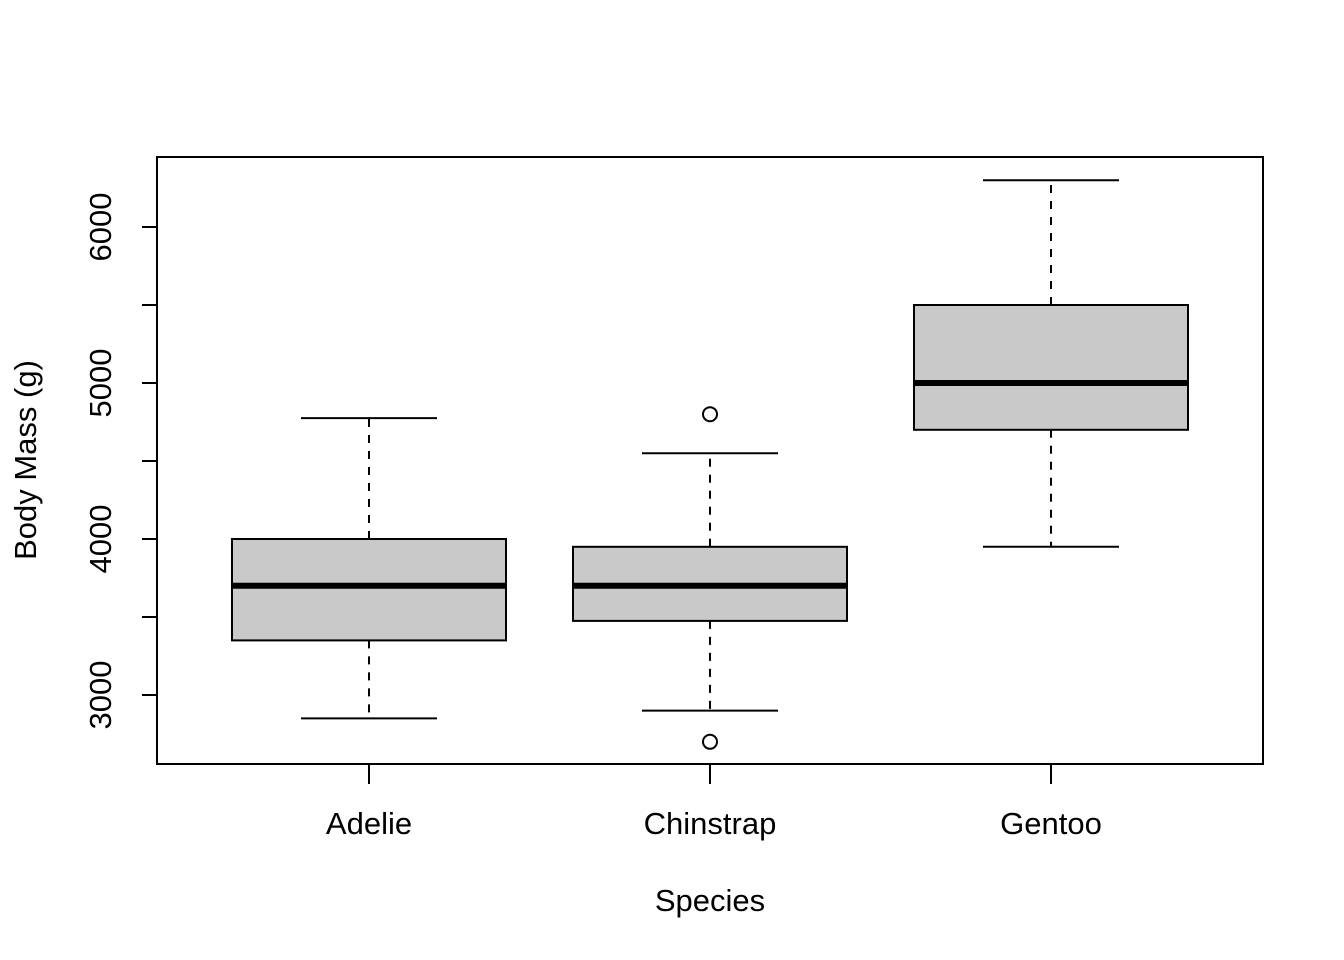 The width and height of the screenshot is (1344, 960). What do you see at coordinates (25, 460) in the screenshot?
I see `y-axis-title: Body Mass (g)` at bounding box center [25, 460].